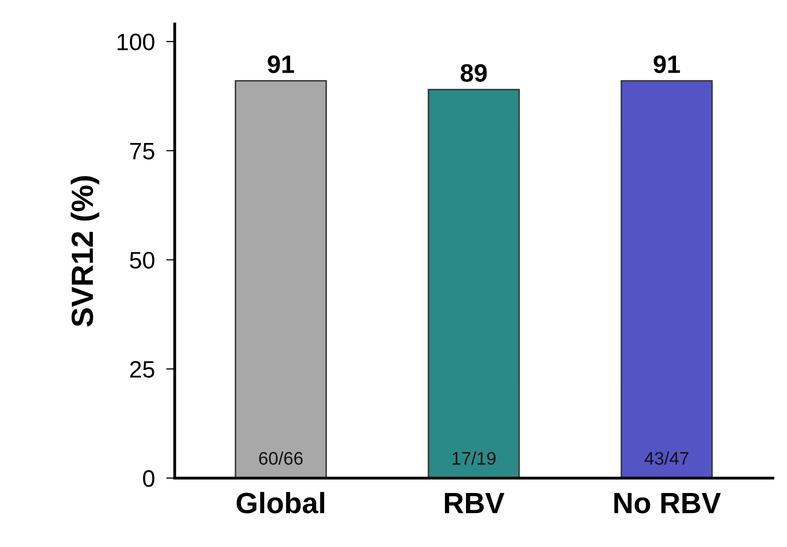  Describe the element at coordinates (136, 42) in the screenshot. I see `y-tick-label: 100` at that location.